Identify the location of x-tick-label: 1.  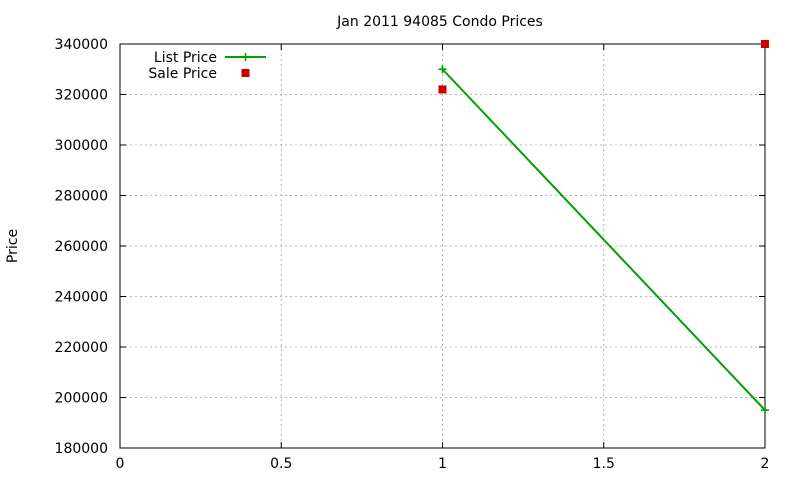
(442, 464).